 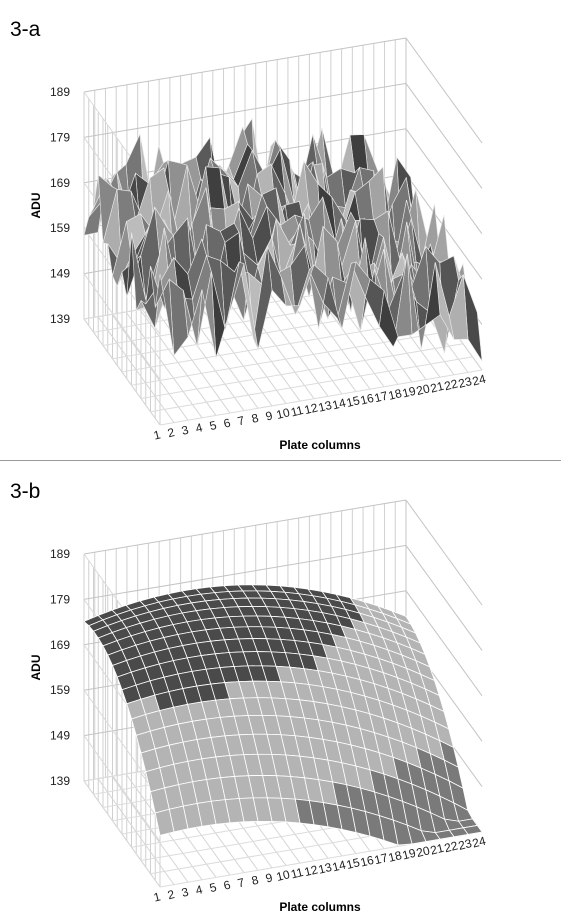 What do you see at coordinates (280, 460) in the screenshot?
I see `divider` at bounding box center [280, 460].